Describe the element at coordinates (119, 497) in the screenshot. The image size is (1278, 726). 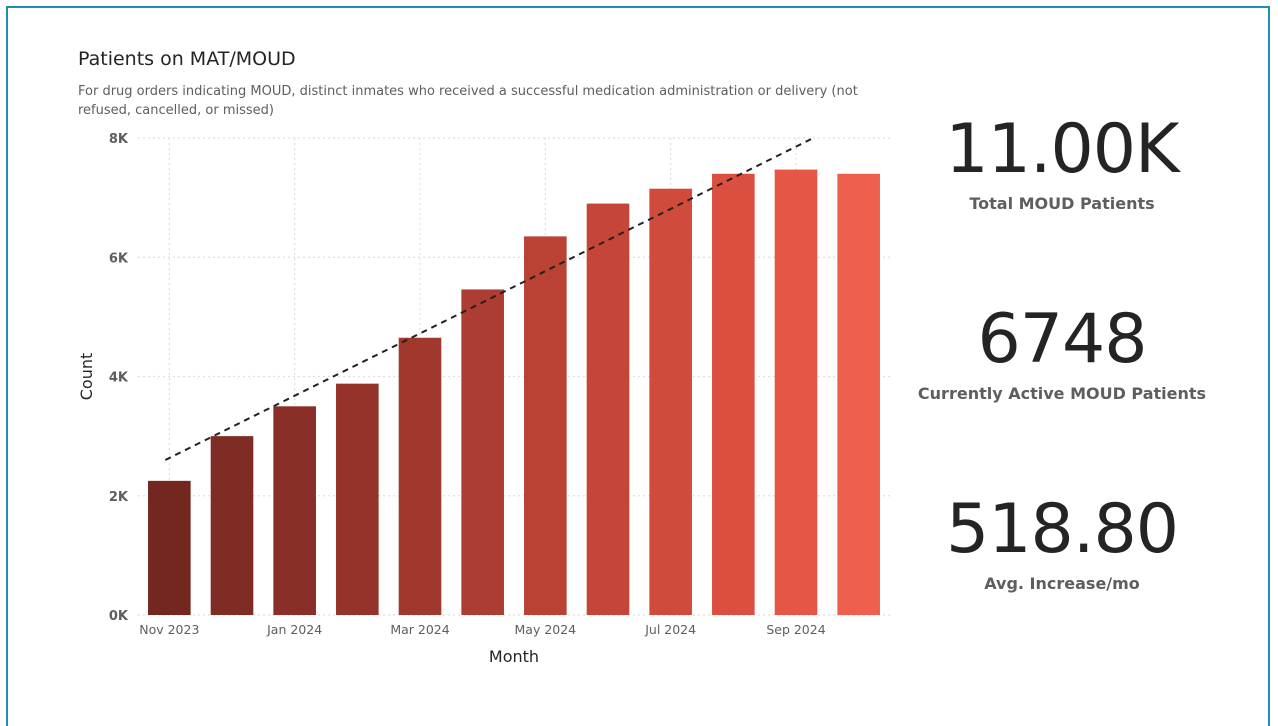
I see `y-tick-label: 2K` at that location.